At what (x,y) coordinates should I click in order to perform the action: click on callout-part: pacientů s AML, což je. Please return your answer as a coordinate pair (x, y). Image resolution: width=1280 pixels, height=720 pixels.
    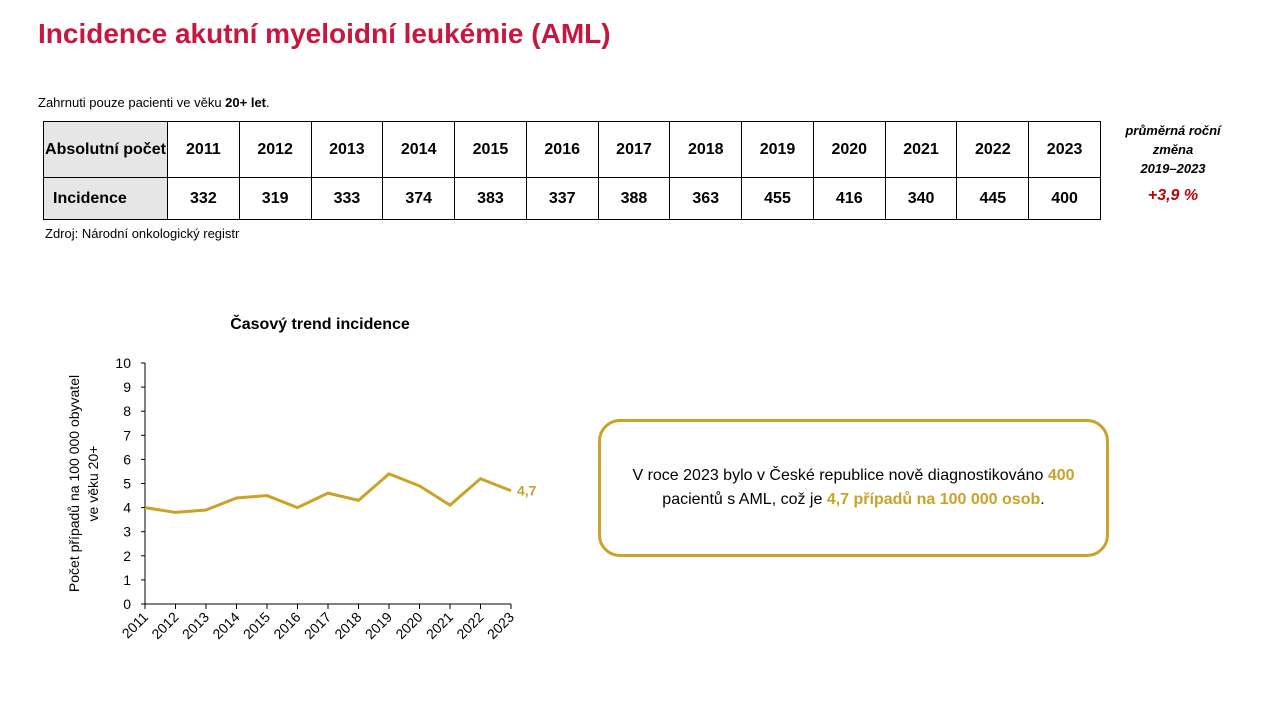
    Looking at the image, I should click on (744, 499).